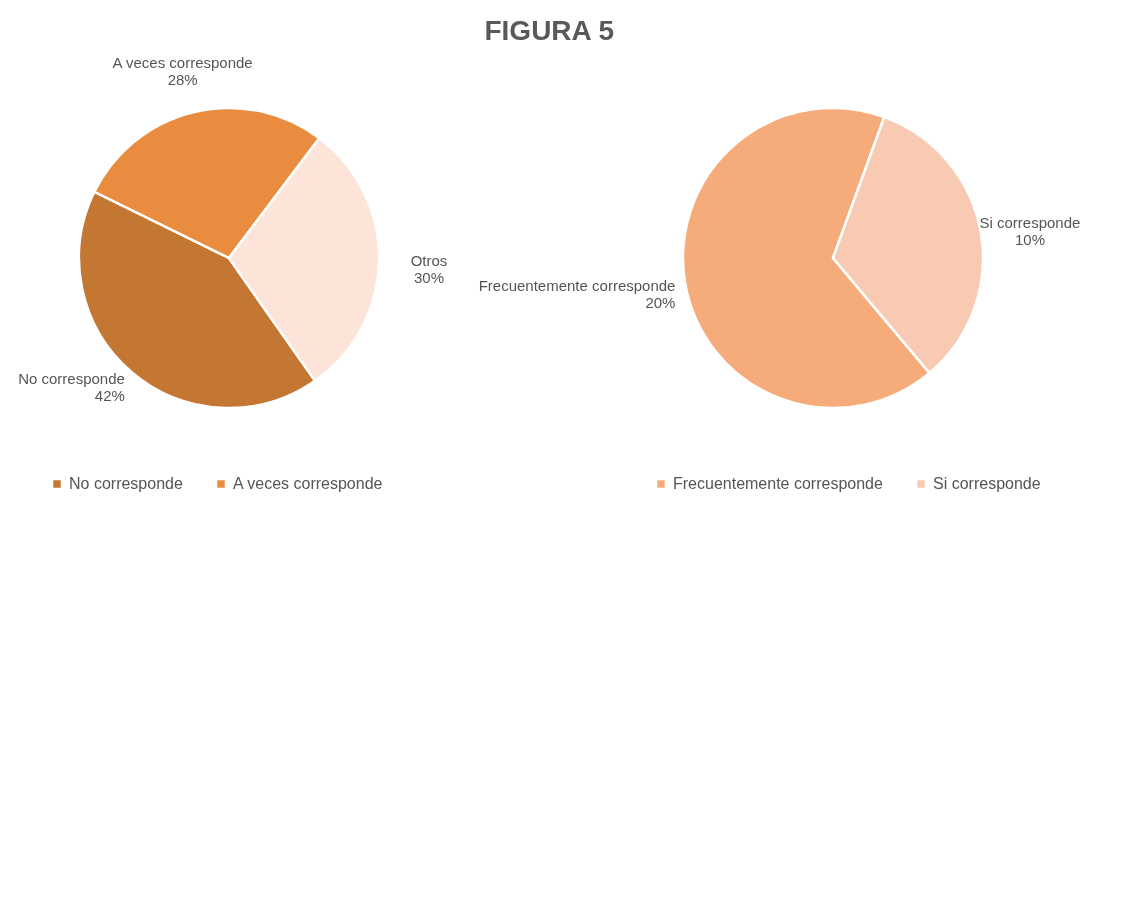  I want to click on slice-label: Otros, so click(429, 261).